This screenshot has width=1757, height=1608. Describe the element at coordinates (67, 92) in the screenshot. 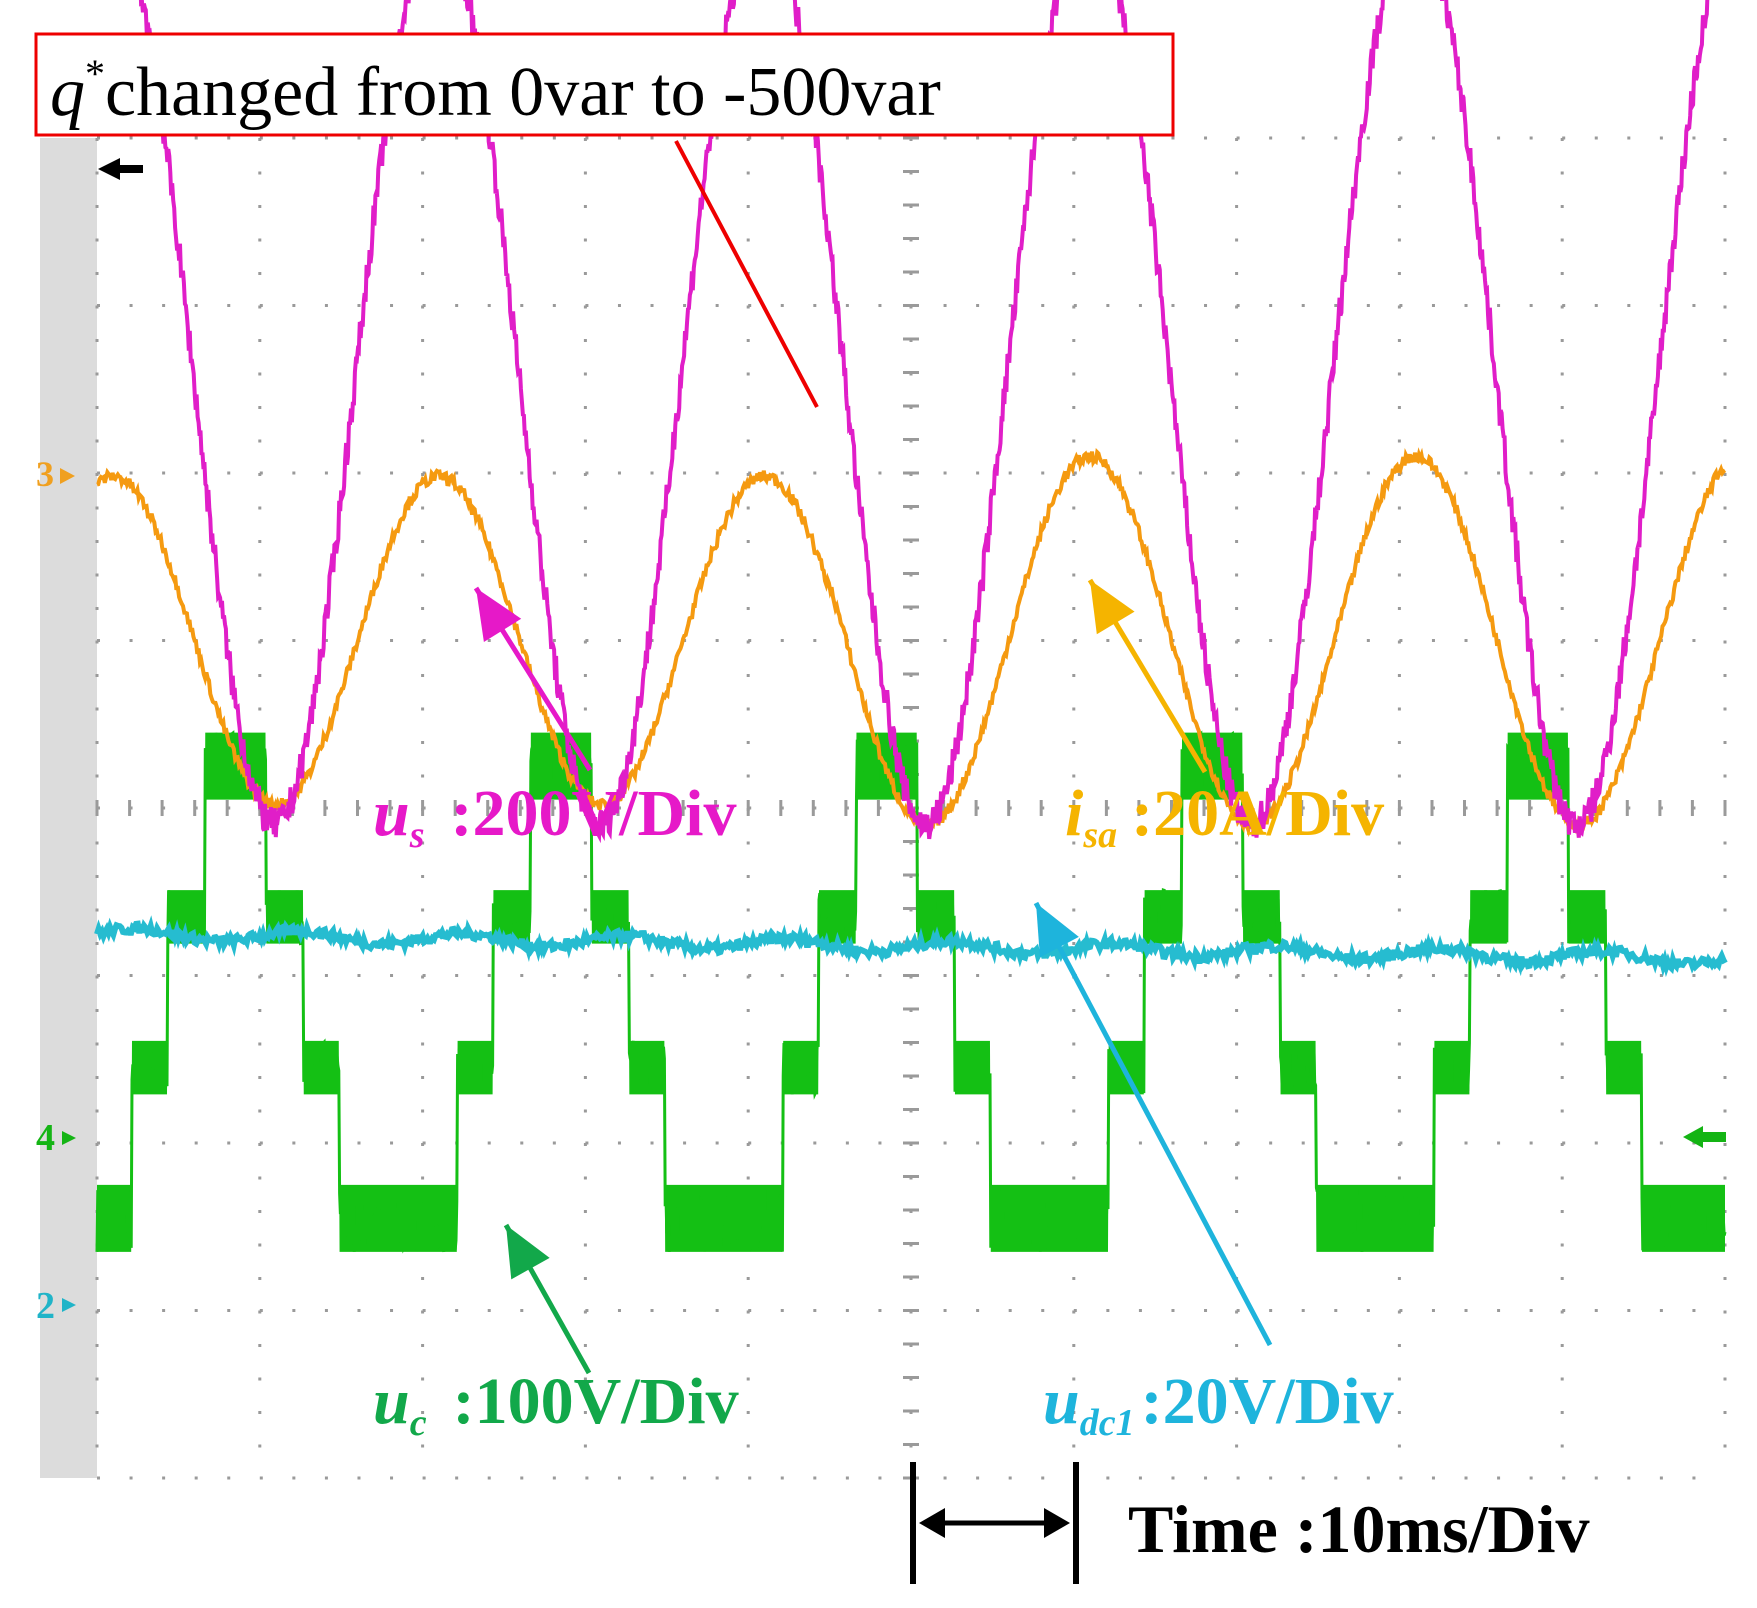

I see `q-symbol: q` at that location.